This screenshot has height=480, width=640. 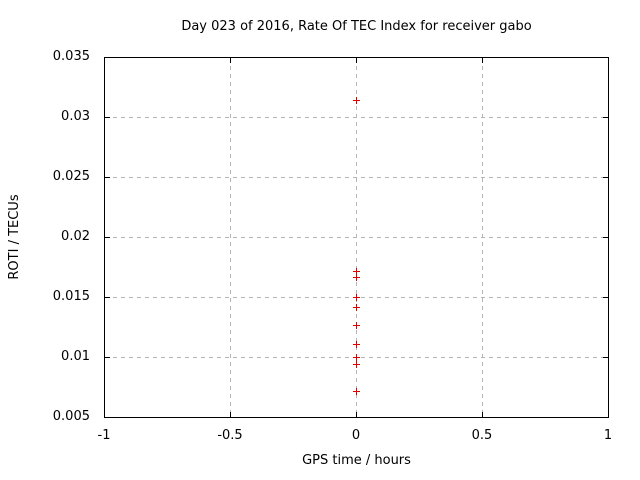 I want to click on x-tick-label: 0, so click(x=356, y=435).